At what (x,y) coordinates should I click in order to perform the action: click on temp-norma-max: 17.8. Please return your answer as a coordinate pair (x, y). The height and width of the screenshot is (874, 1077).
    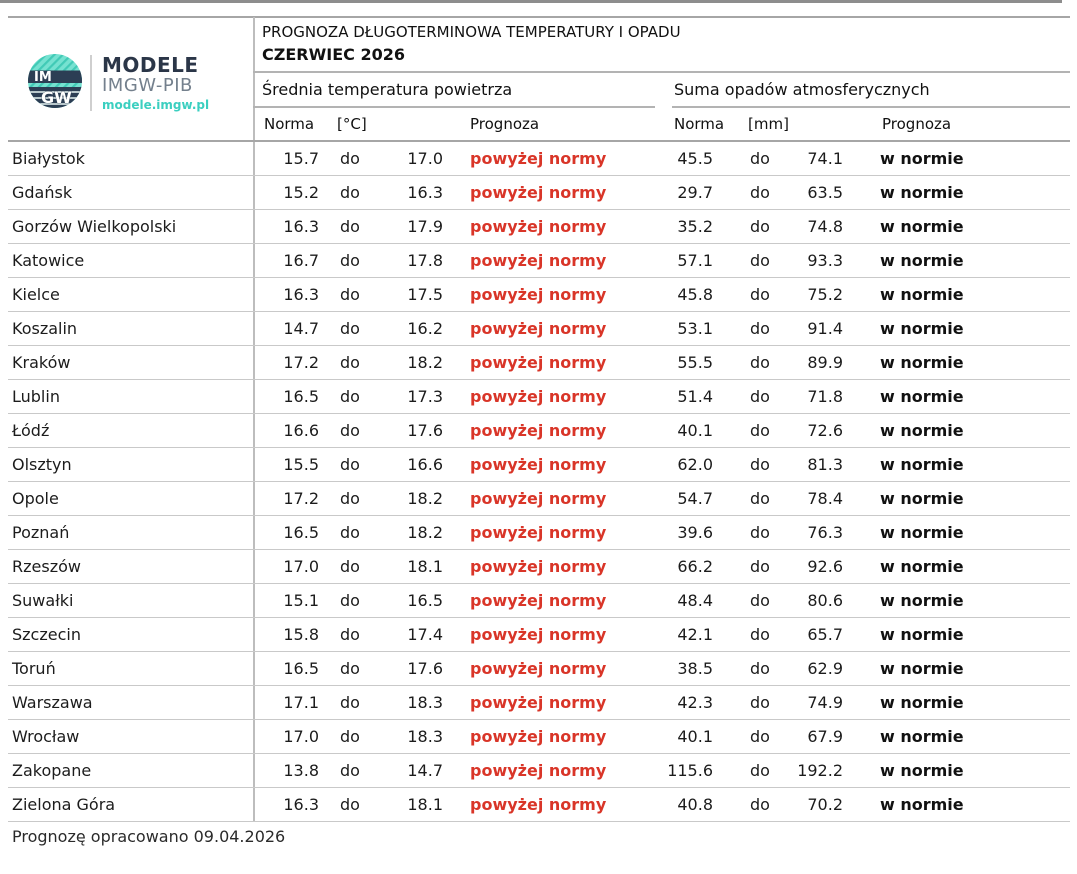
    Looking at the image, I should click on (425, 260).